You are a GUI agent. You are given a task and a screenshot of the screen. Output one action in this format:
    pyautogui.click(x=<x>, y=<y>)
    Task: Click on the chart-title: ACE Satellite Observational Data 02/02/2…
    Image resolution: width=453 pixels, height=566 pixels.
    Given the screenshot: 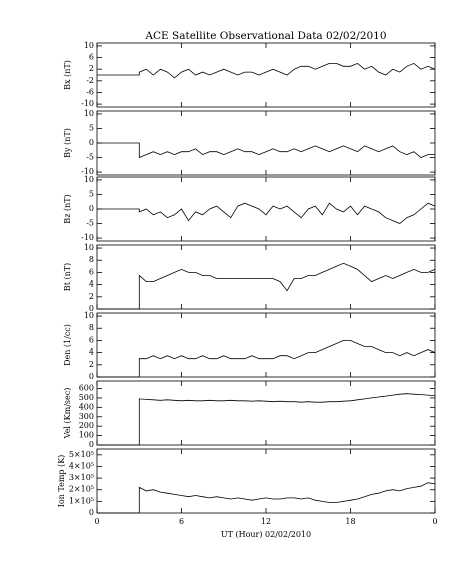 What is the action you would take?
    pyautogui.click(x=265, y=36)
    